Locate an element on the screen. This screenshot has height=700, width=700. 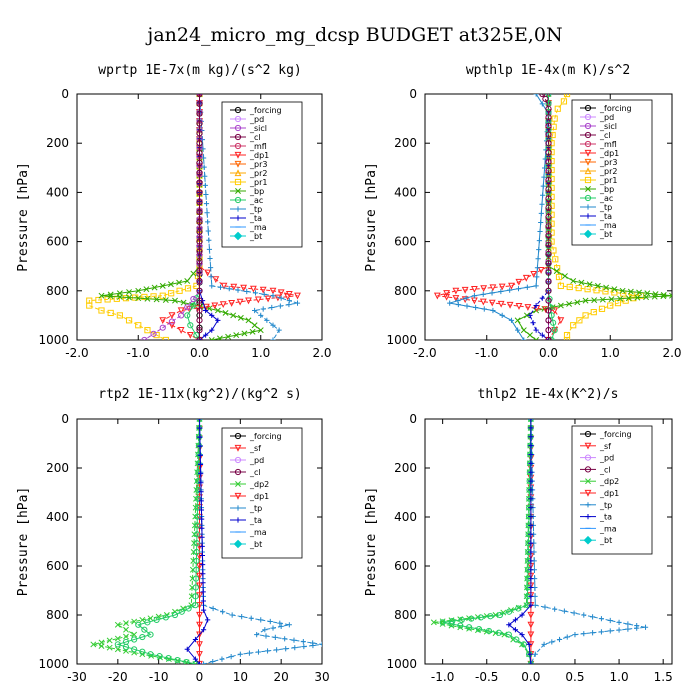
y-axis-label: Pressure [hPa] is located at coordinates (23, 217).